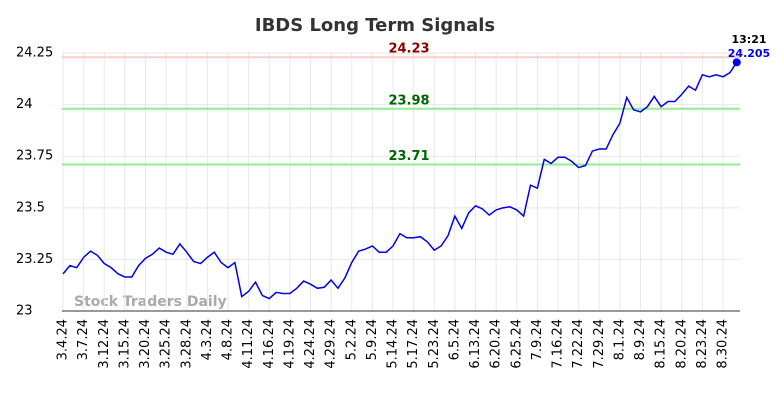 This screenshot has height=402, width=784. What do you see at coordinates (619, 339) in the screenshot?
I see `x-tick-label: 8.1.24` at bounding box center [619, 339].